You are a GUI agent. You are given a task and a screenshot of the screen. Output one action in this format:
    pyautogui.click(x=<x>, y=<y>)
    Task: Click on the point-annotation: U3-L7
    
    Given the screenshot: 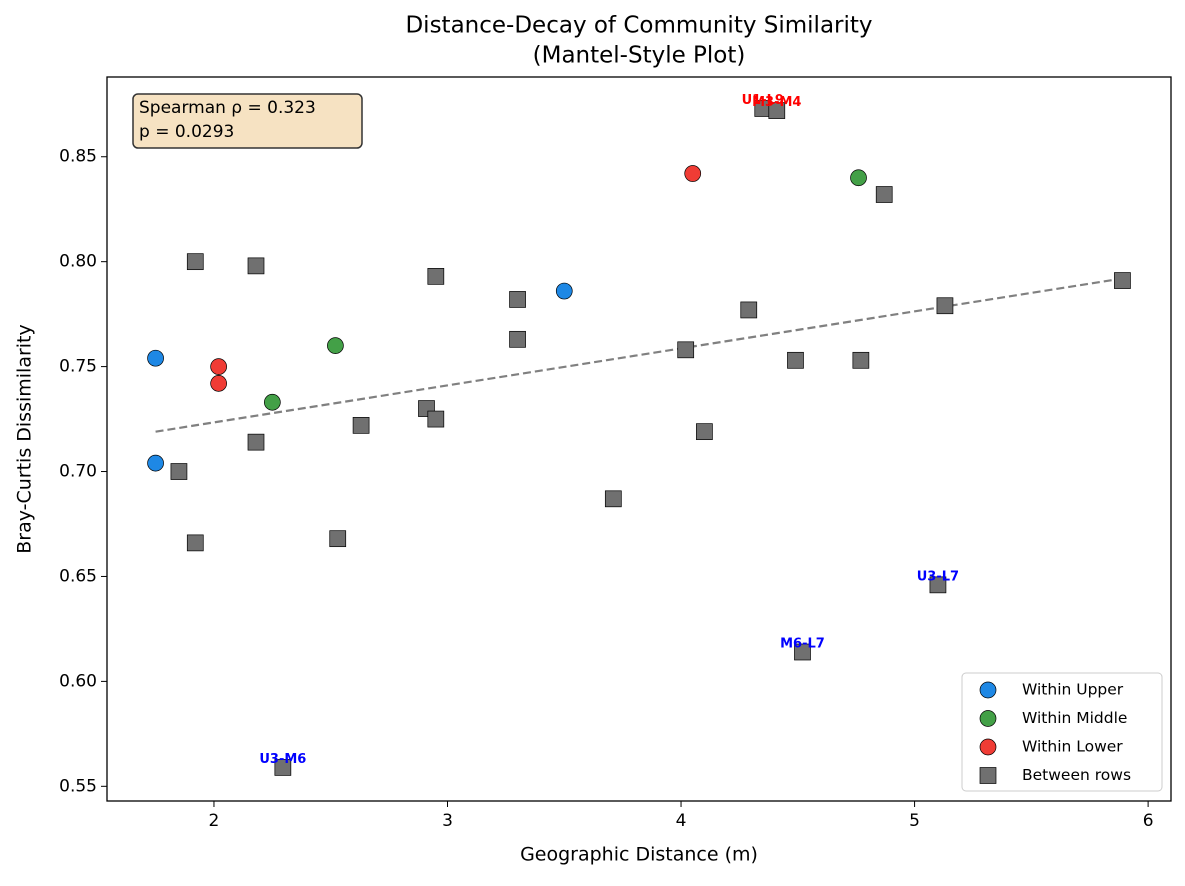 What is the action you would take?
    pyautogui.click(x=938, y=576)
    